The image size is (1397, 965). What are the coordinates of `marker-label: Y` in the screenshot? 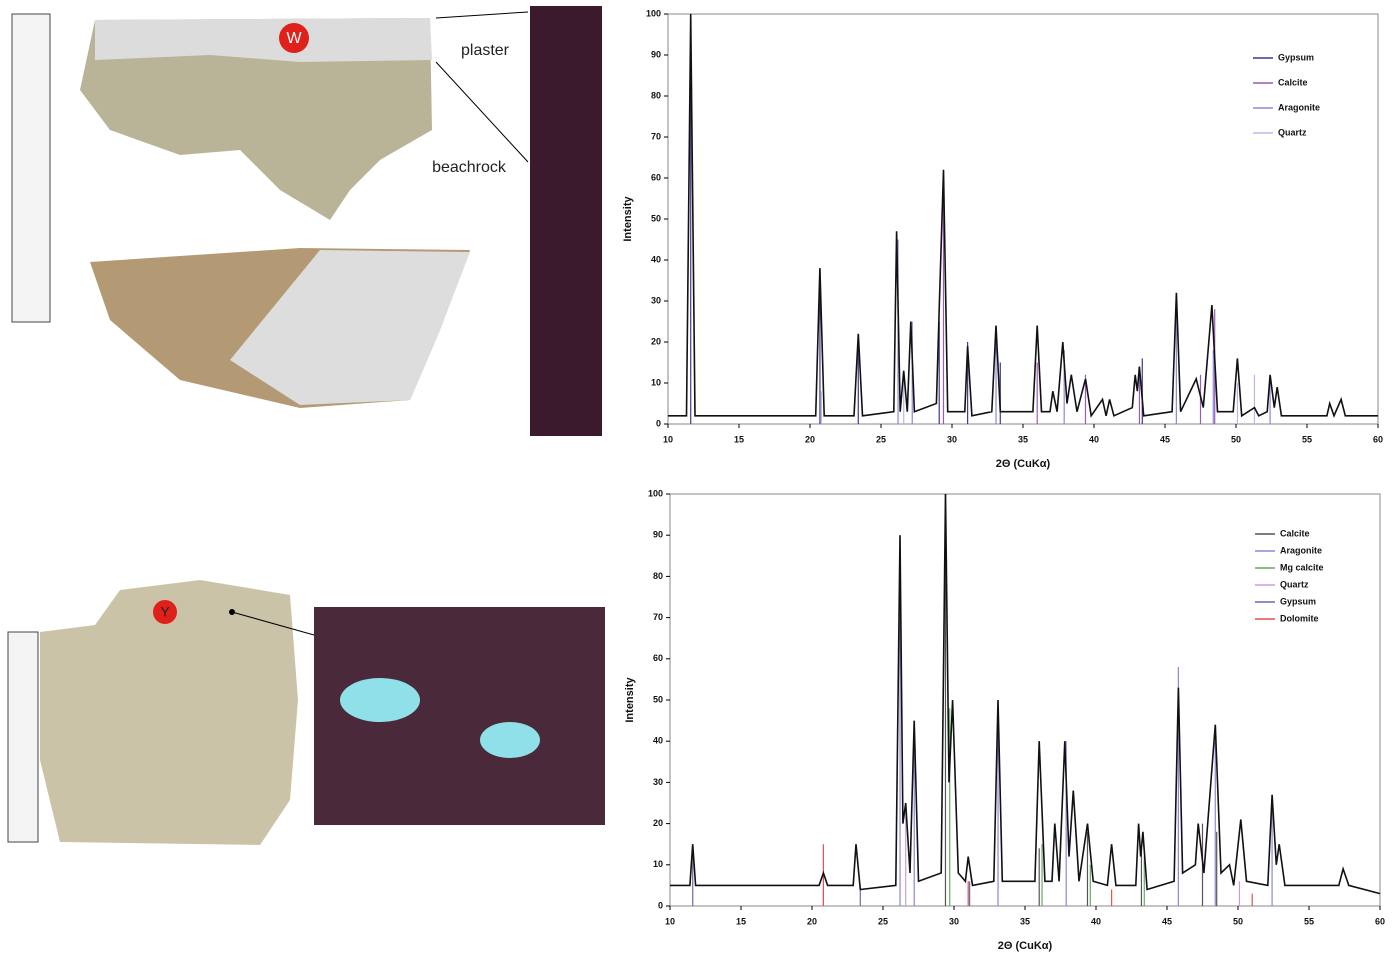 It's located at (165, 612).